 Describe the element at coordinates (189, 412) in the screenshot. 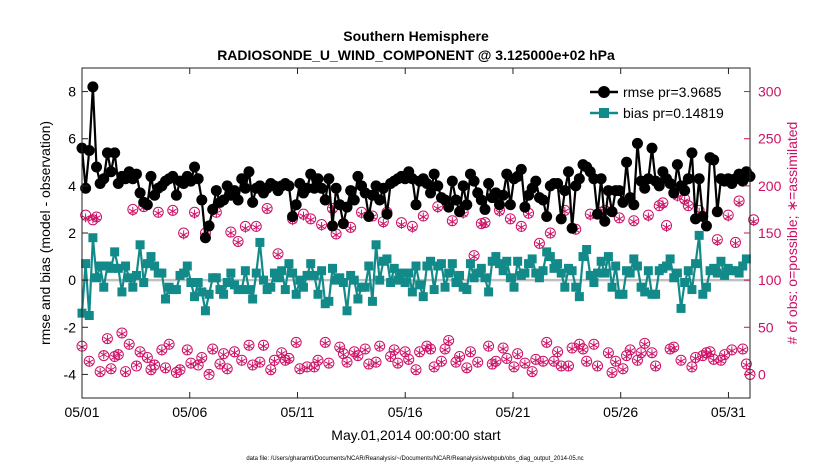

I see `x-tick-label: 05/06` at that location.